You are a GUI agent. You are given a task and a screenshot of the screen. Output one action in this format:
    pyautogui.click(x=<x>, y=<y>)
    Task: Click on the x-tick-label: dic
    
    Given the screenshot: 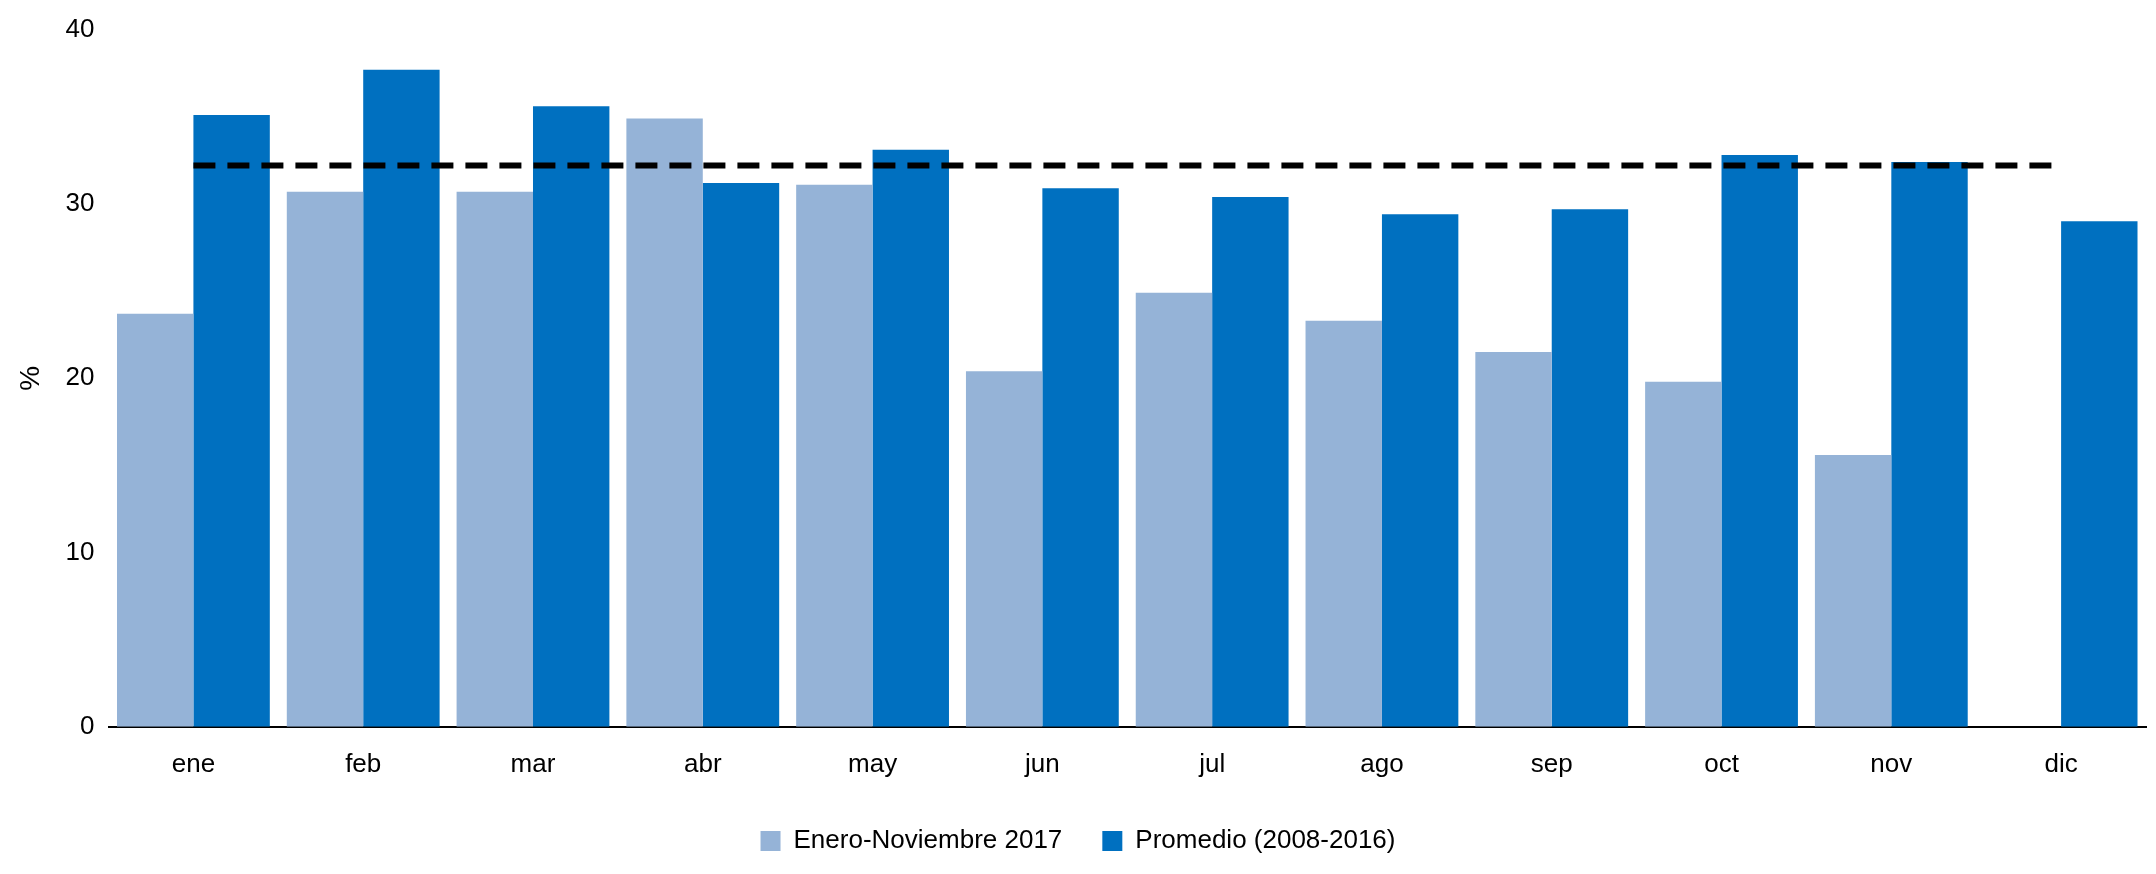 What is the action you would take?
    pyautogui.click(x=2061, y=762)
    